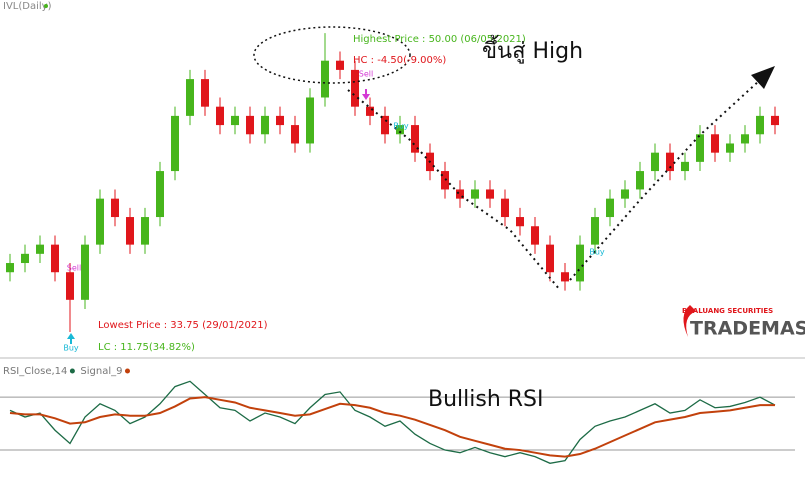 Image resolution: width=805 pixels, height=503 pixels. Describe the element at coordinates (392, 427) in the screenshot. I see `rsi-line` at that location.